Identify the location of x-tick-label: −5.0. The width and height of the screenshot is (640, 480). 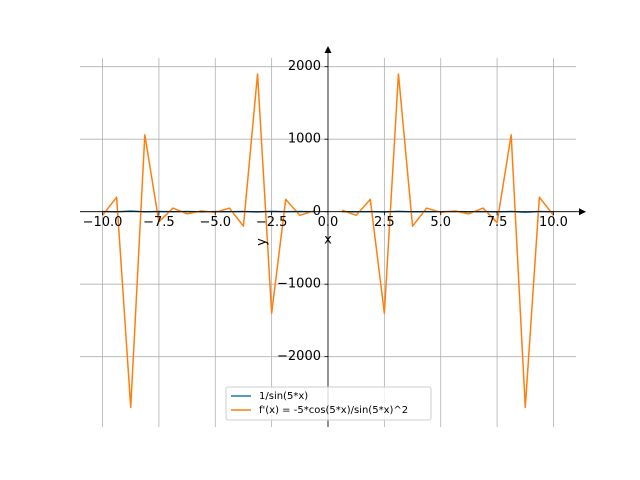
(215, 222).